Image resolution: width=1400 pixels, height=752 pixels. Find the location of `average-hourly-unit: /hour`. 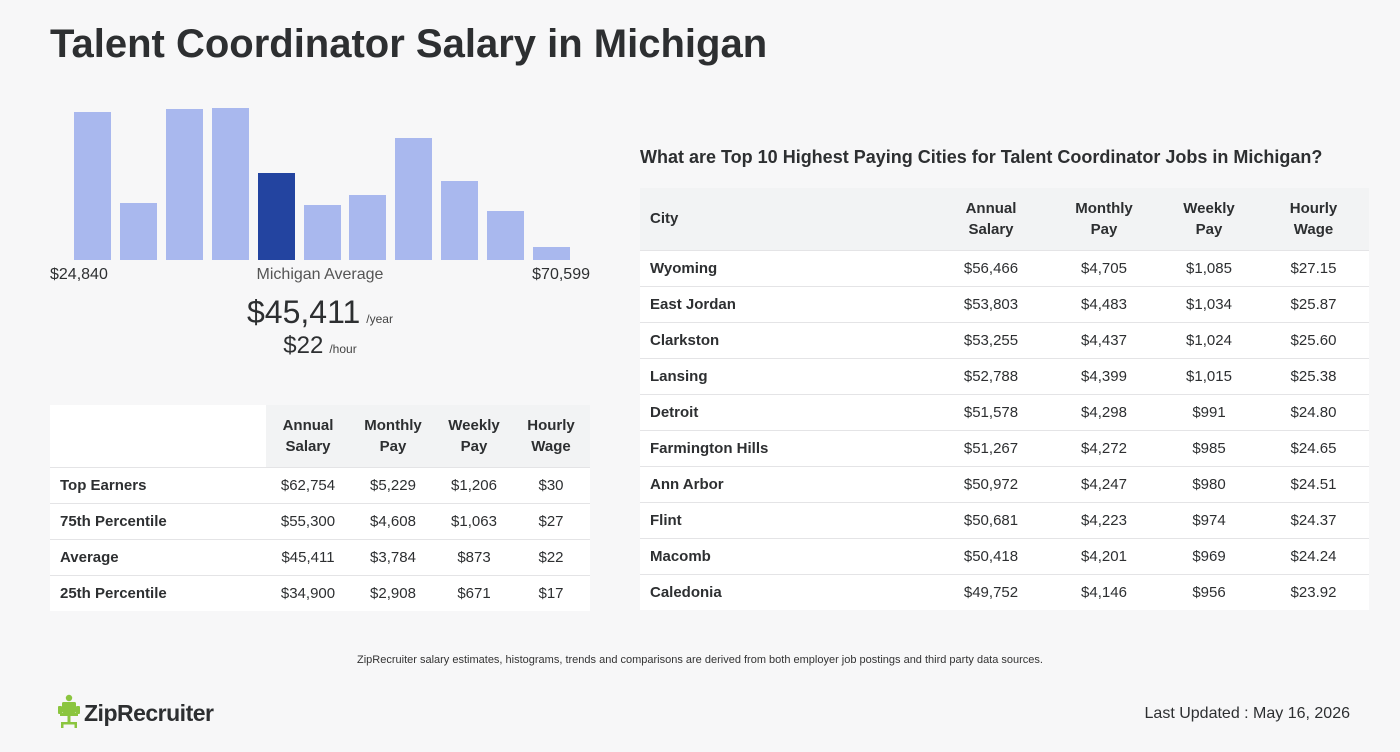

average-hourly-unit: /hour is located at coordinates (343, 349).